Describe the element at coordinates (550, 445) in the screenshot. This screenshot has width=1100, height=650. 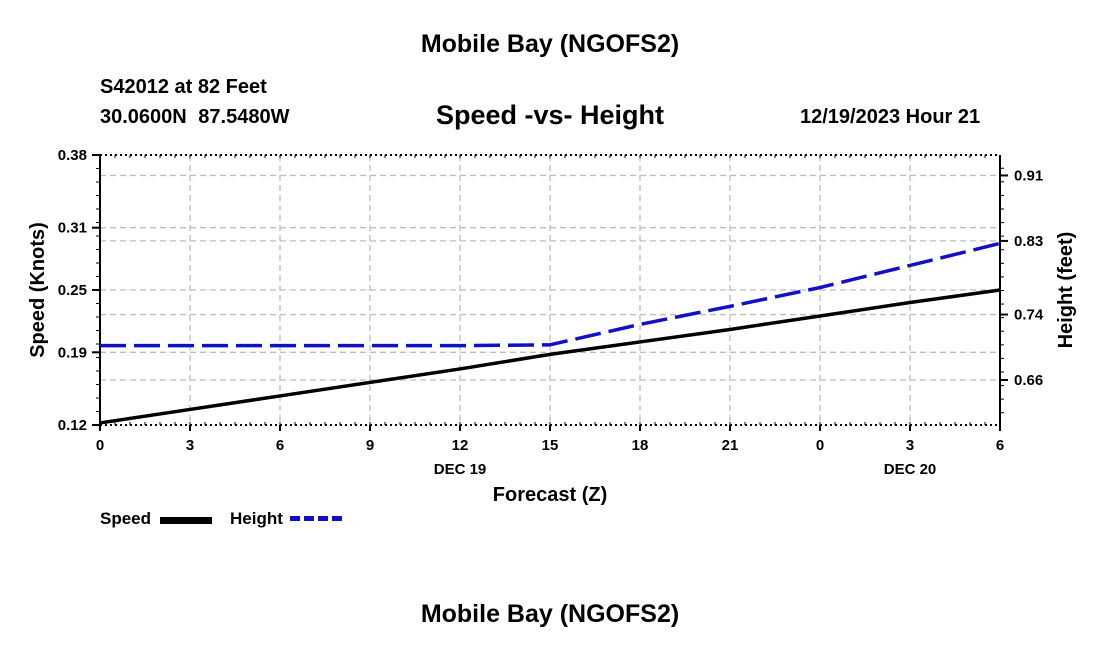
I see `x-tick-label: 15` at that location.